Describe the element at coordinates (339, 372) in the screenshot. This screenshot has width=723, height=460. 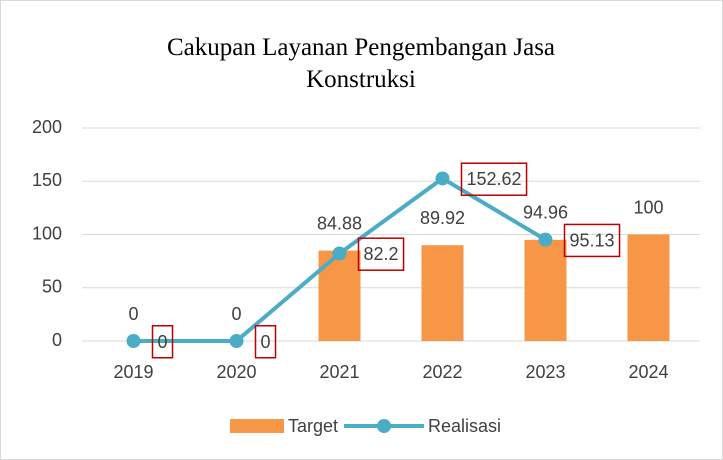
I see `x-tick-label: 2021` at that location.